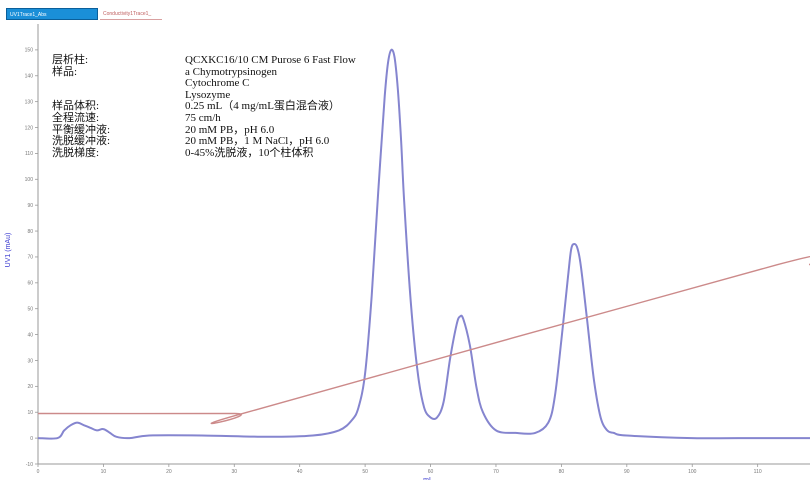  I want to click on y-tick-label: 130, so click(29, 102).